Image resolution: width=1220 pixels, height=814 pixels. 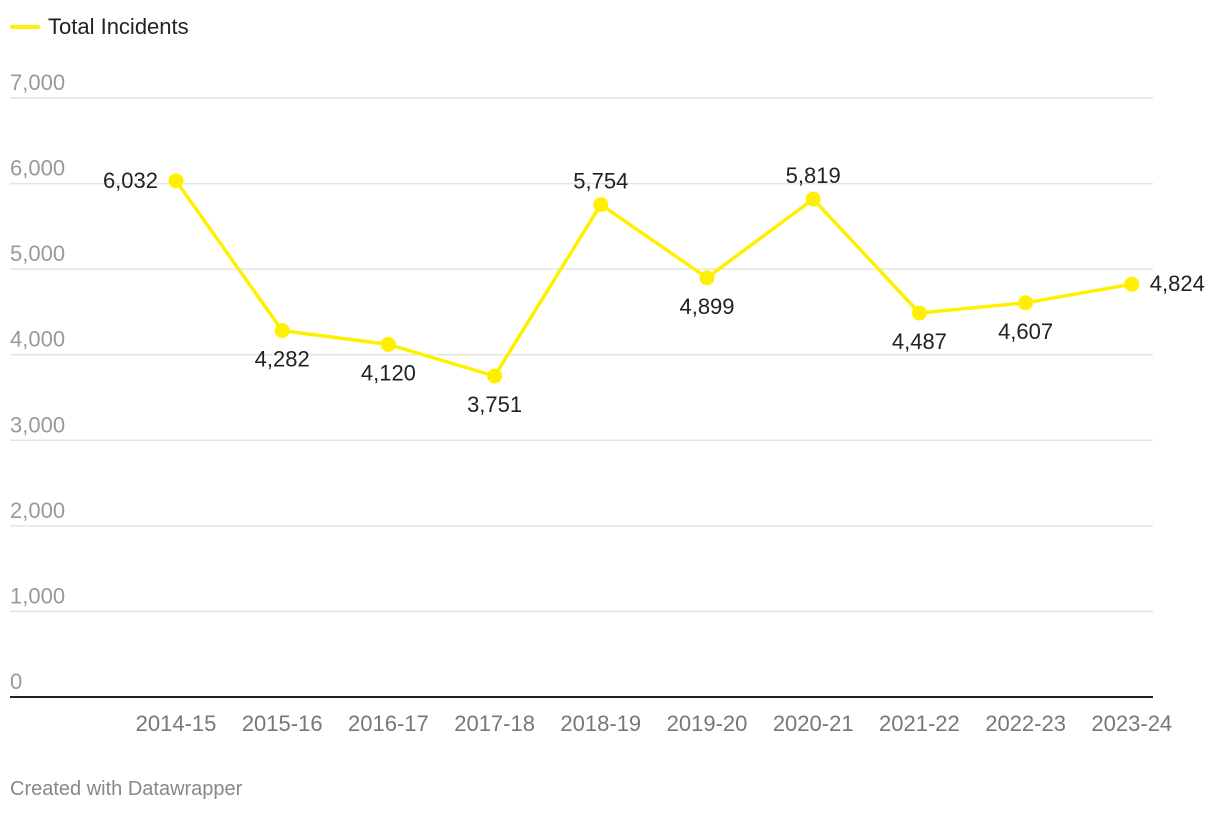 I want to click on legend-label: Total Incidents, so click(x=118, y=26).